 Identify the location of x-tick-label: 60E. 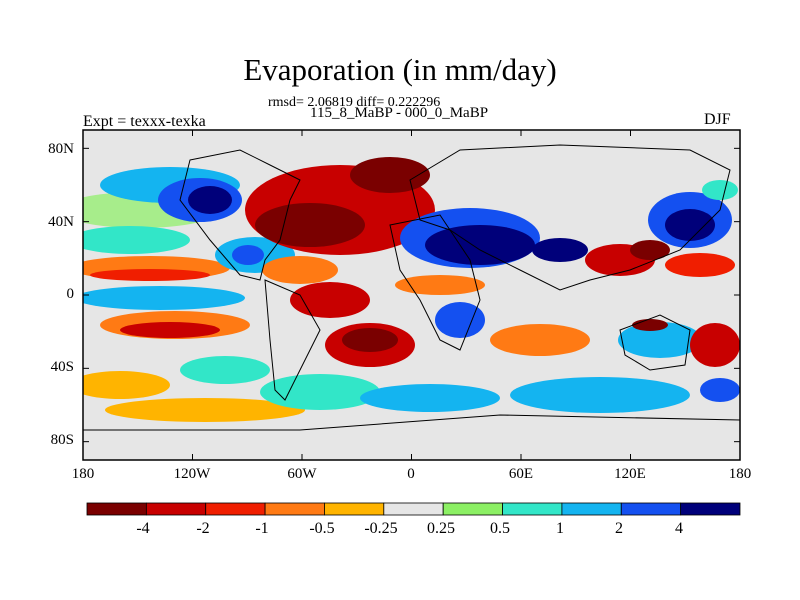
(521, 474).